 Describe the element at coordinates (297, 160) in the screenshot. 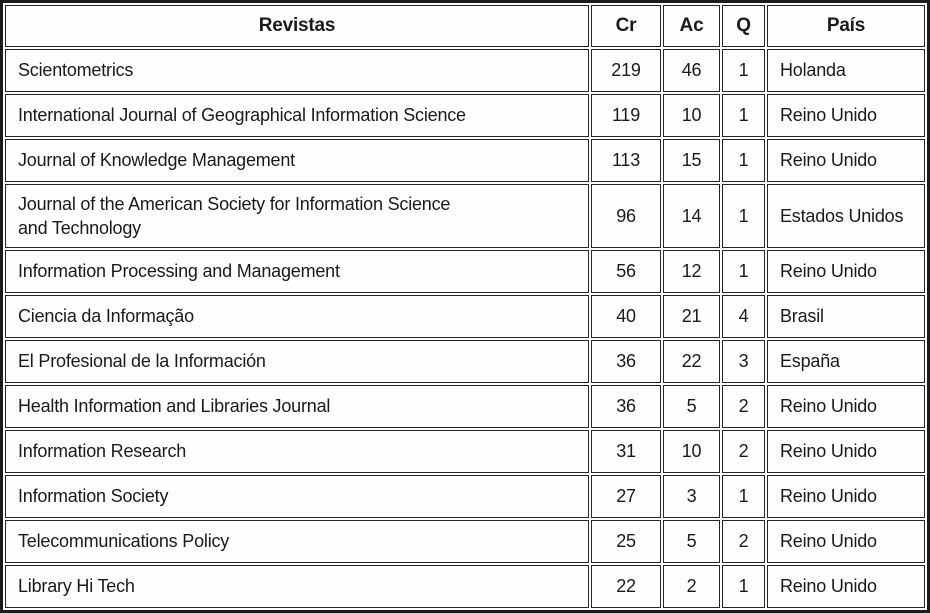

I see `journal-name-cell: Journal of Knowledge Management` at that location.